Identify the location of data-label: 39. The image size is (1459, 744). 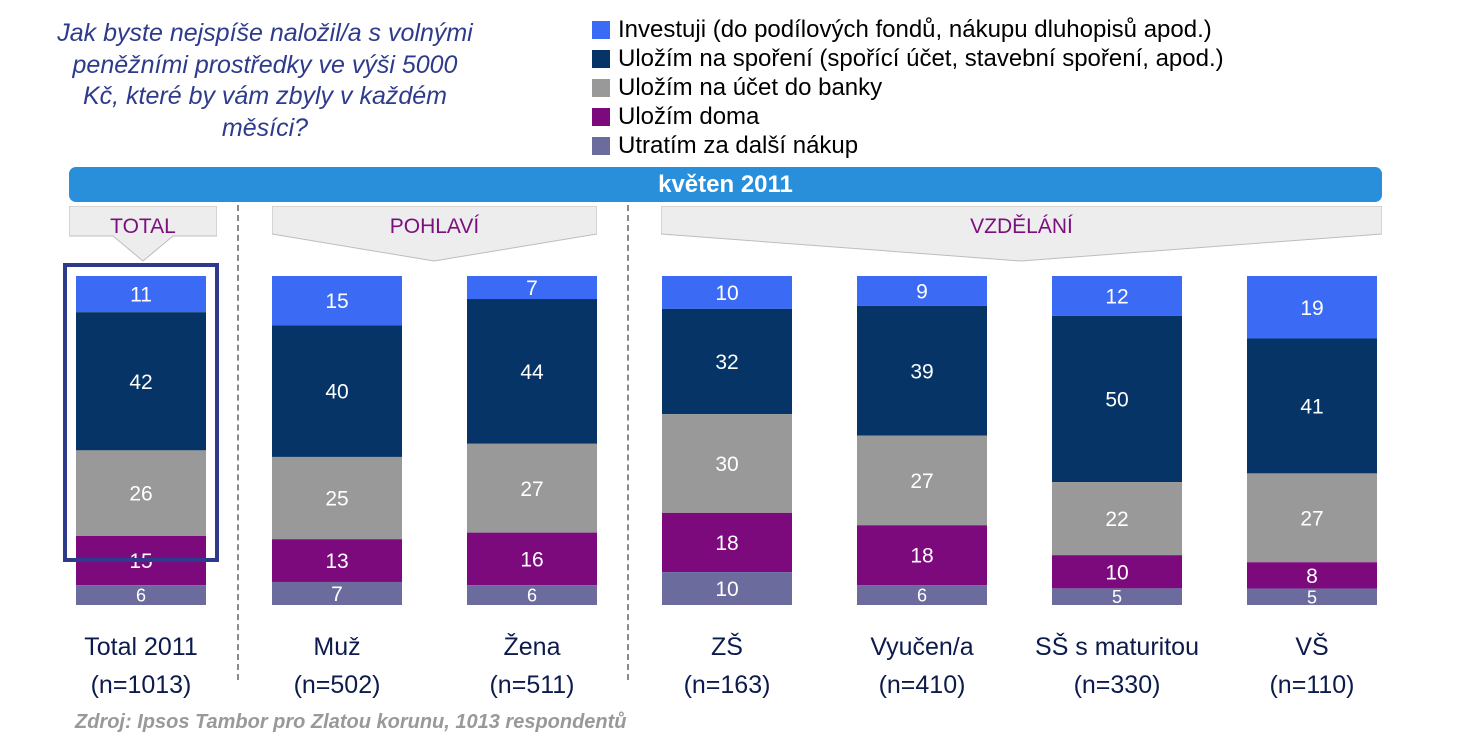
(921, 371).